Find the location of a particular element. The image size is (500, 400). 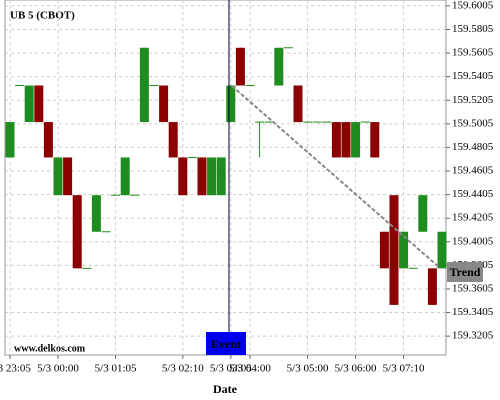

y-tick-label: 159.5605 is located at coordinates (473, 53).